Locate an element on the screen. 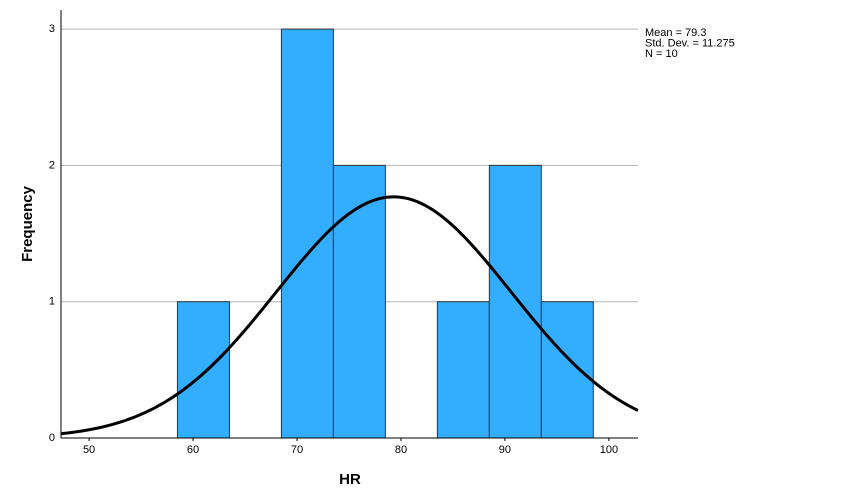  x-tick-label: 70 is located at coordinates (297, 450).